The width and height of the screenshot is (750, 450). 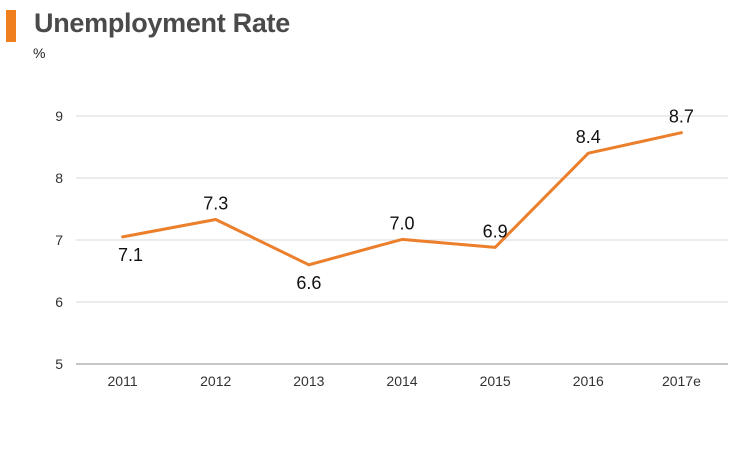 I want to click on x-tick-2017e: 2017e, so click(x=681, y=381).